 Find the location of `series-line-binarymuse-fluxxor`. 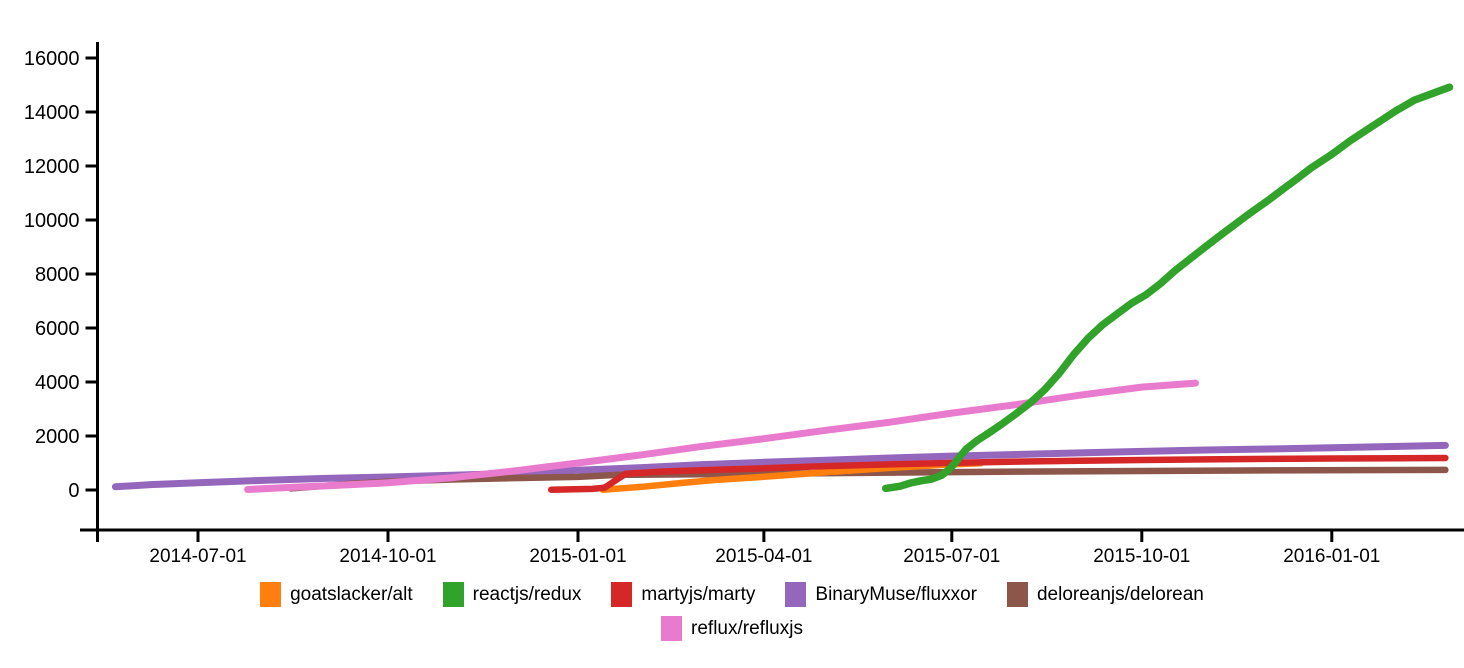

series-line-binarymuse-fluxxor is located at coordinates (780, 466).